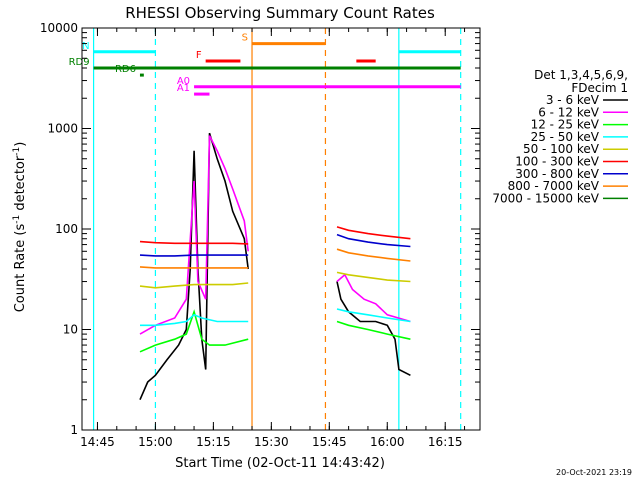 The image size is (640, 480). I want to click on legend-label-4: 50 - 100 keV, so click(561, 149).